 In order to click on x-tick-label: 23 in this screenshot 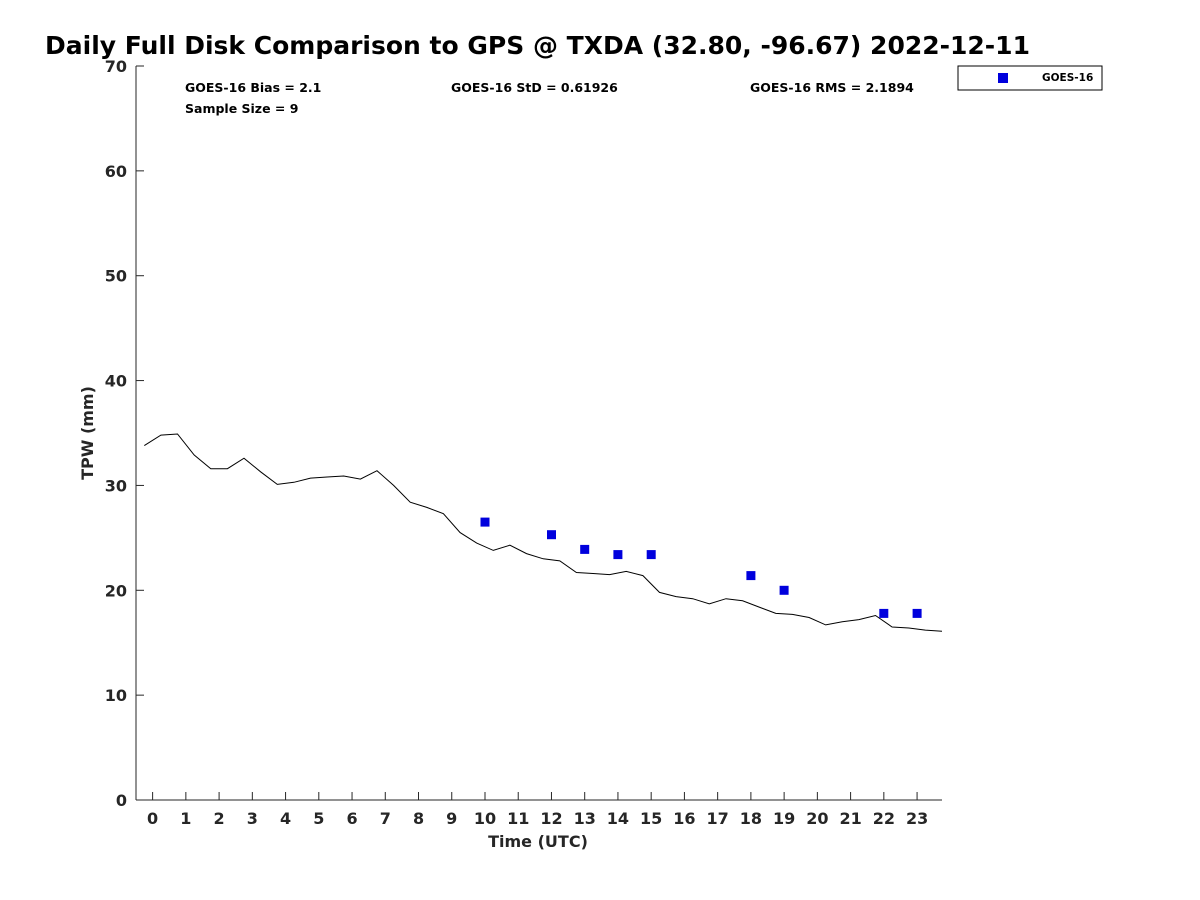, I will do `click(917, 818)`.